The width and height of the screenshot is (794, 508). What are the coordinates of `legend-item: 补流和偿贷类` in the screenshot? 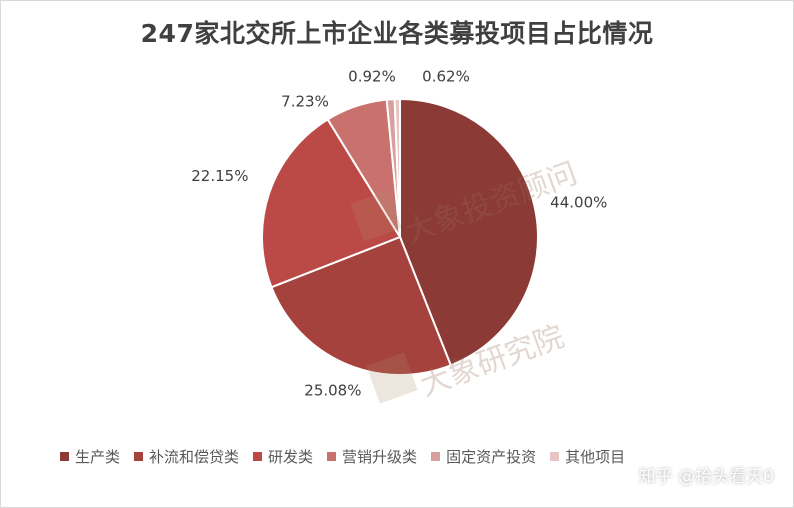 It's located at (186, 456).